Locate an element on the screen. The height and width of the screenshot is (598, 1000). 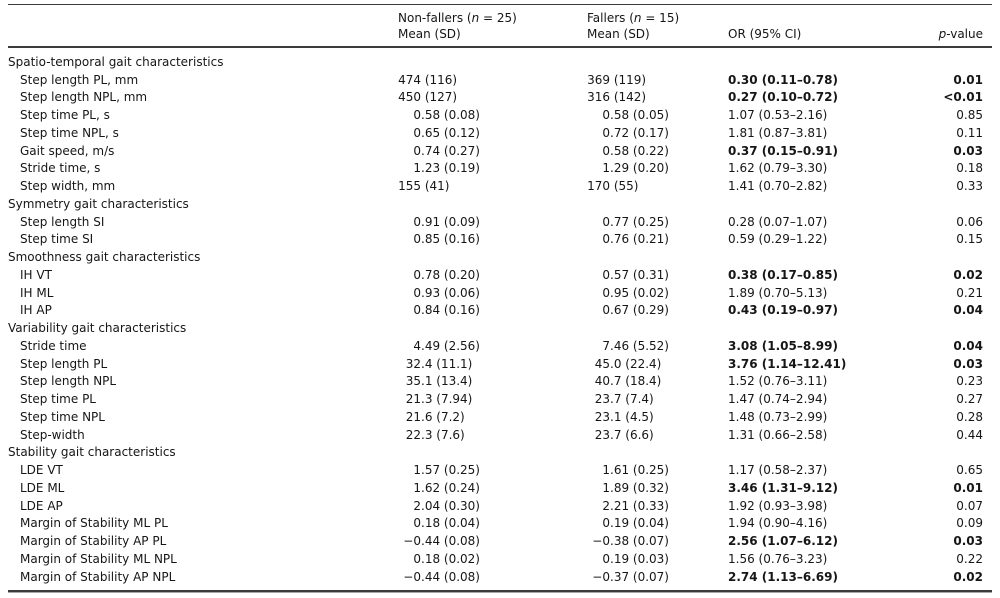
p-value: 0.03 is located at coordinates (968, 363).